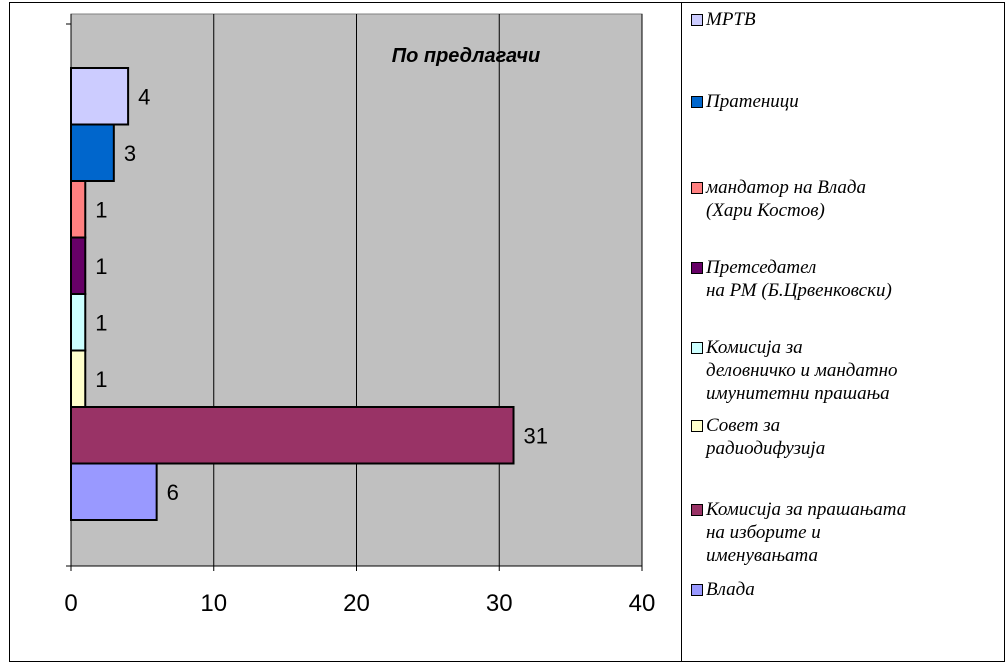  What do you see at coordinates (466, 56) in the screenshot?
I see `chart-title: По предлагачи` at bounding box center [466, 56].